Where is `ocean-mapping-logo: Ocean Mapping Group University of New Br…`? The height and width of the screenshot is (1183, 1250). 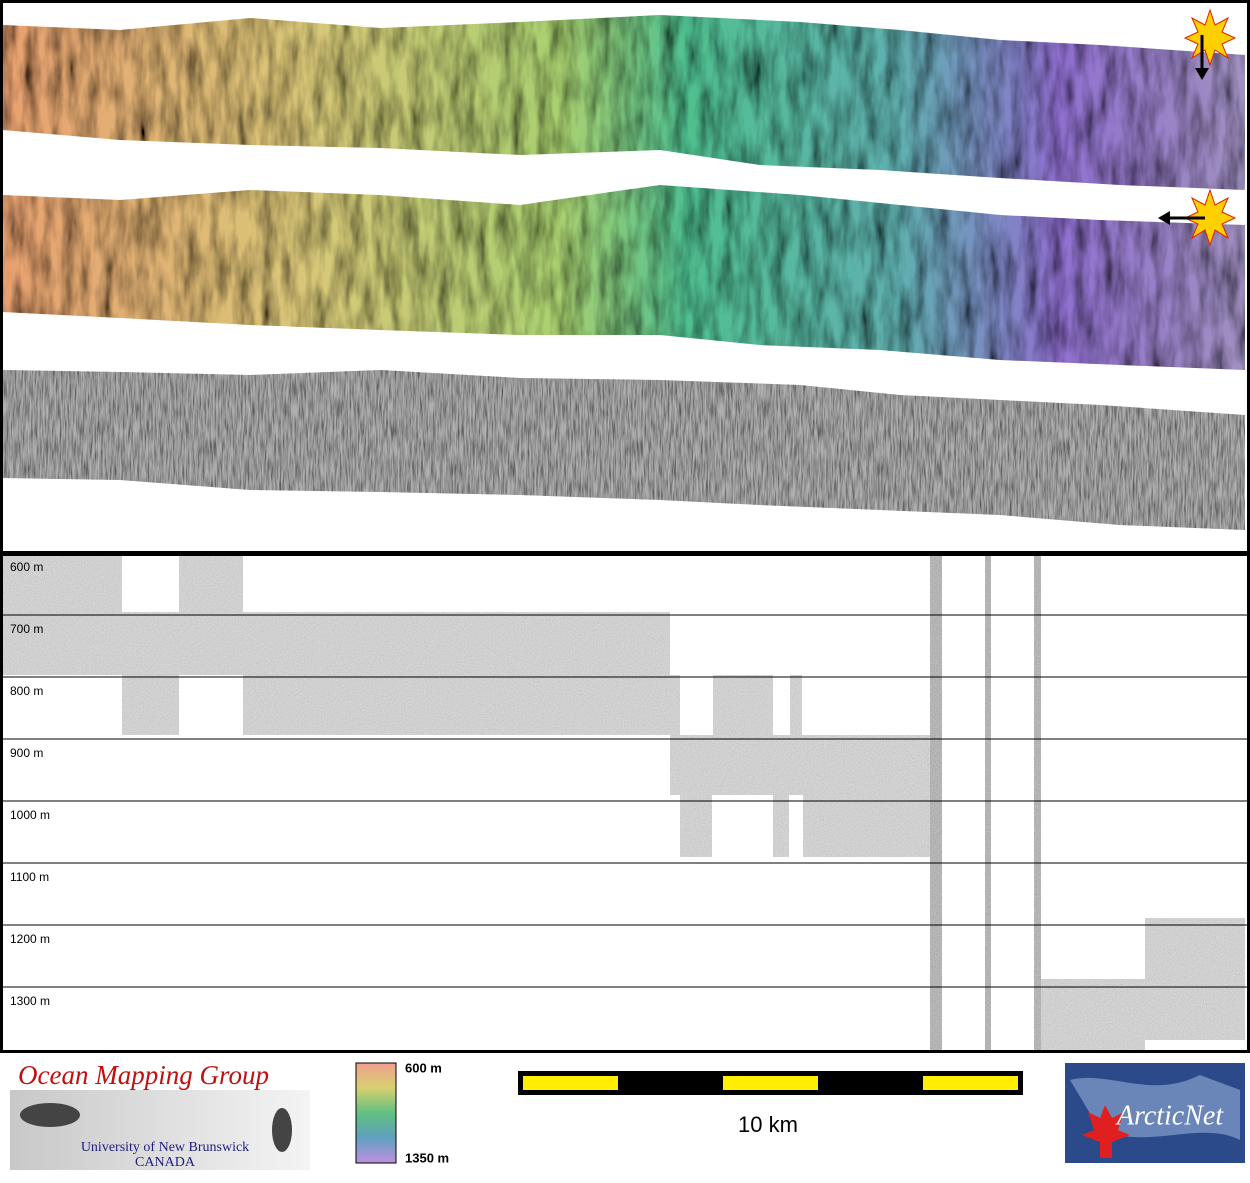
ocean-mapping-logo: Ocean Mapping Group University of New Br… is located at coordinates (160, 1115).